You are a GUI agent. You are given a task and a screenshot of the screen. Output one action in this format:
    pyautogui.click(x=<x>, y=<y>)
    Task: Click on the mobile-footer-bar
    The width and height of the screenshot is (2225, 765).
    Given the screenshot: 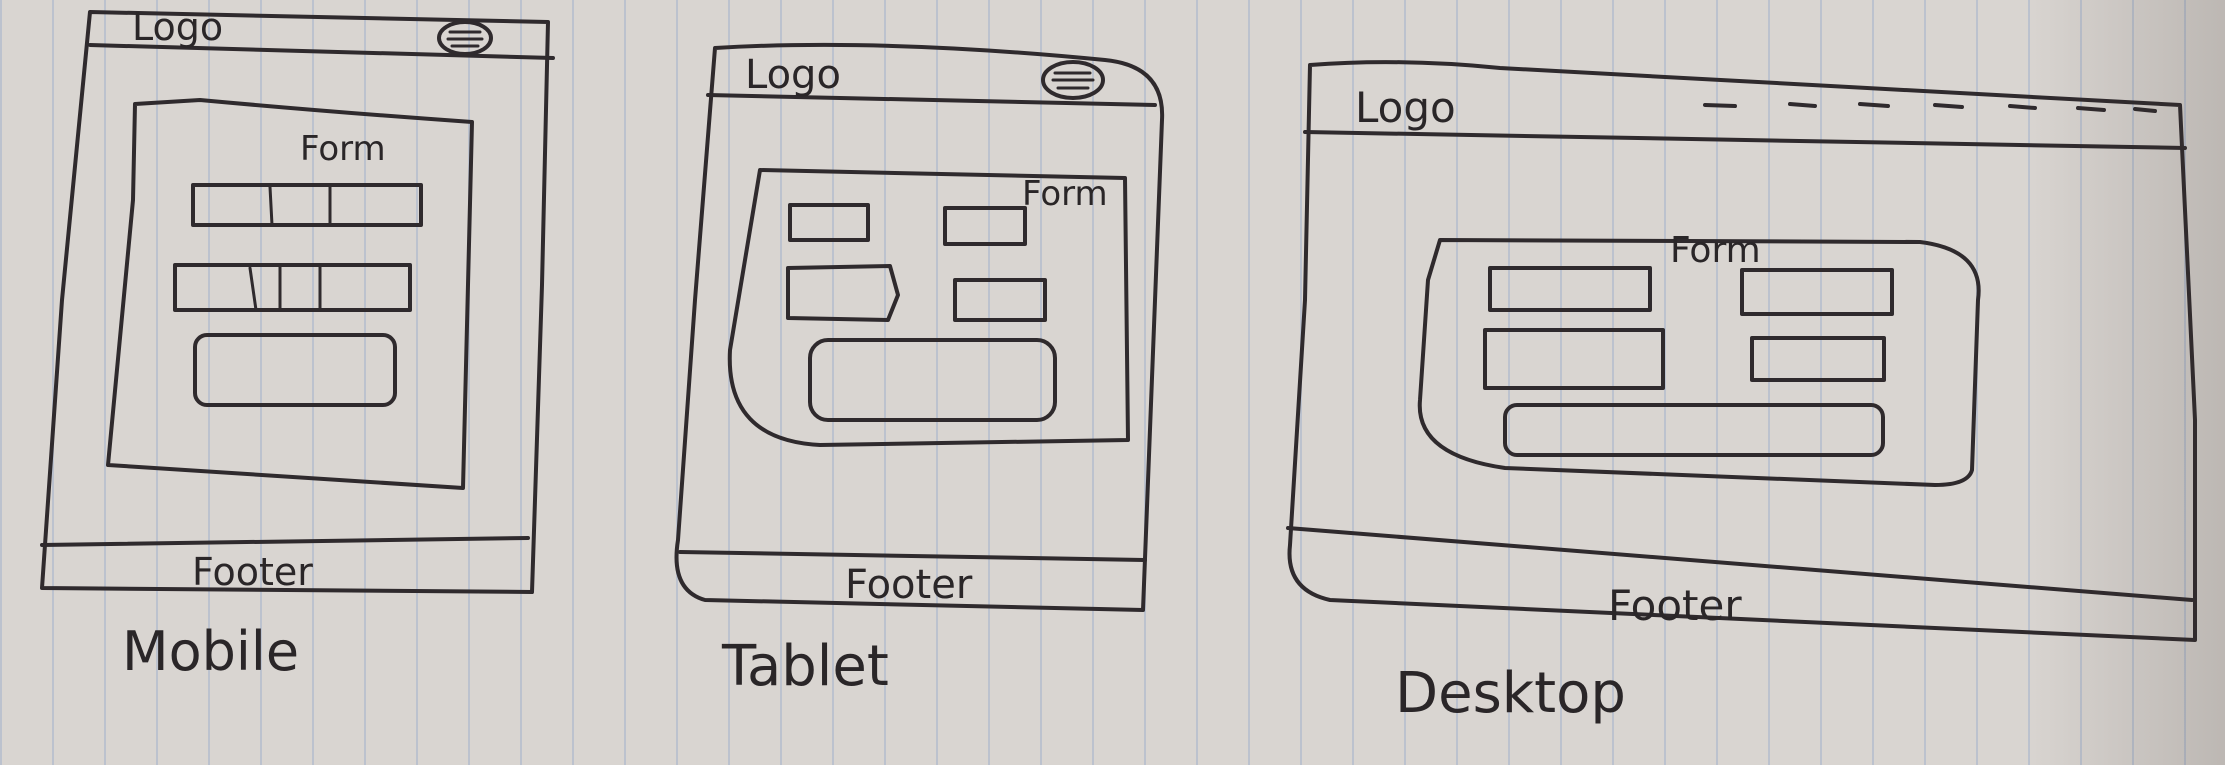 What is the action you would take?
    pyautogui.click(x=285, y=541)
    